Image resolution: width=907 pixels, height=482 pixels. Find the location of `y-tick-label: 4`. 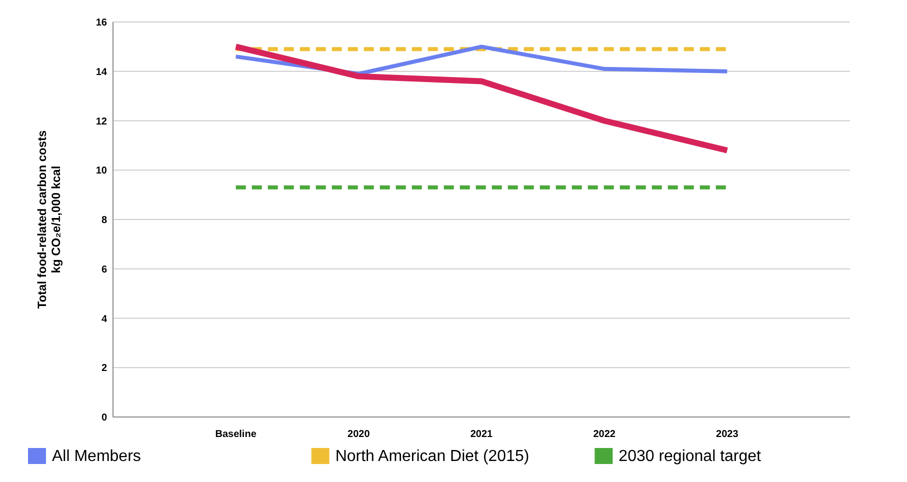

y-tick-label: 4 is located at coordinates (104, 319).